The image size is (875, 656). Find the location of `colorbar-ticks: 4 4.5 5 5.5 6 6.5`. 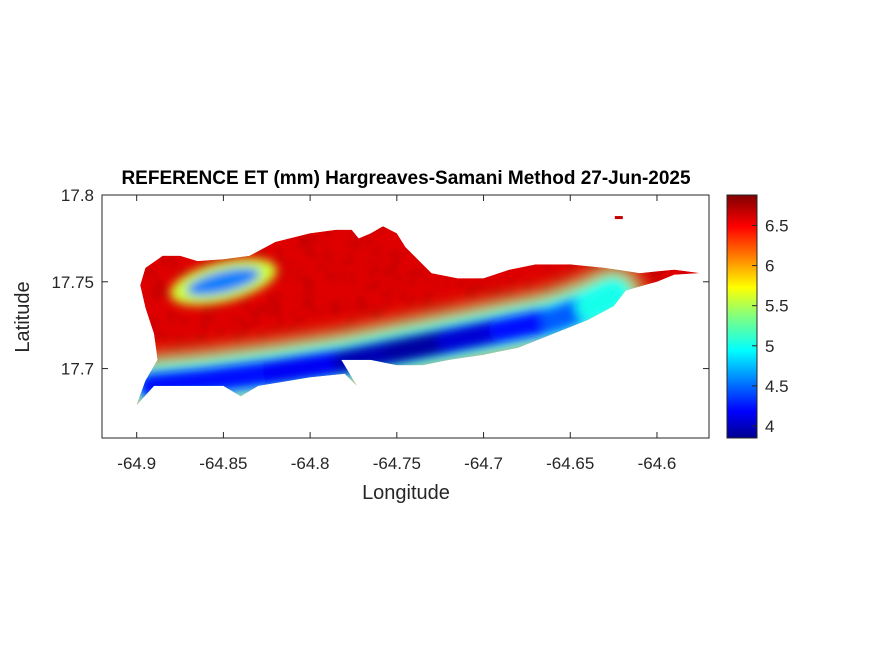

colorbar-ticks: 4 4.5 5 5.5 6 6.5 is located at coordinates (770, 326).